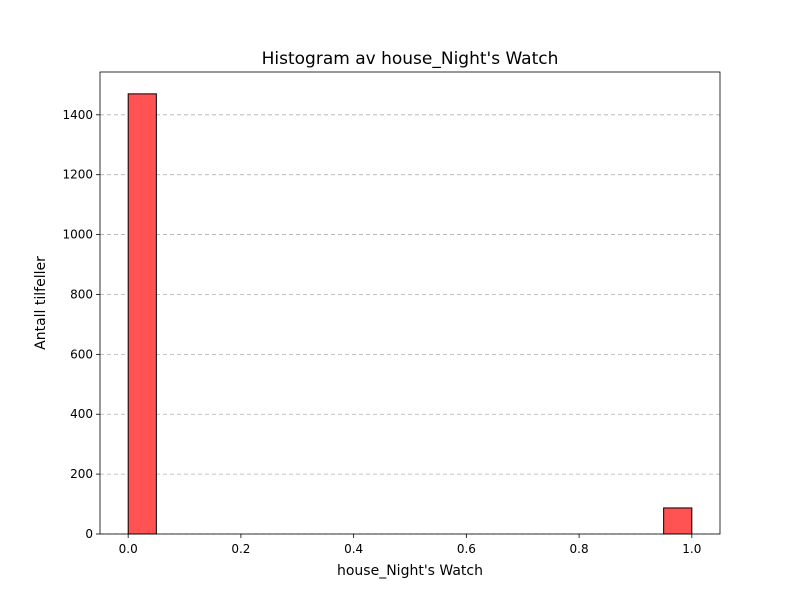  I want to click on x-tick-label: 0.0, so click(128, 549).